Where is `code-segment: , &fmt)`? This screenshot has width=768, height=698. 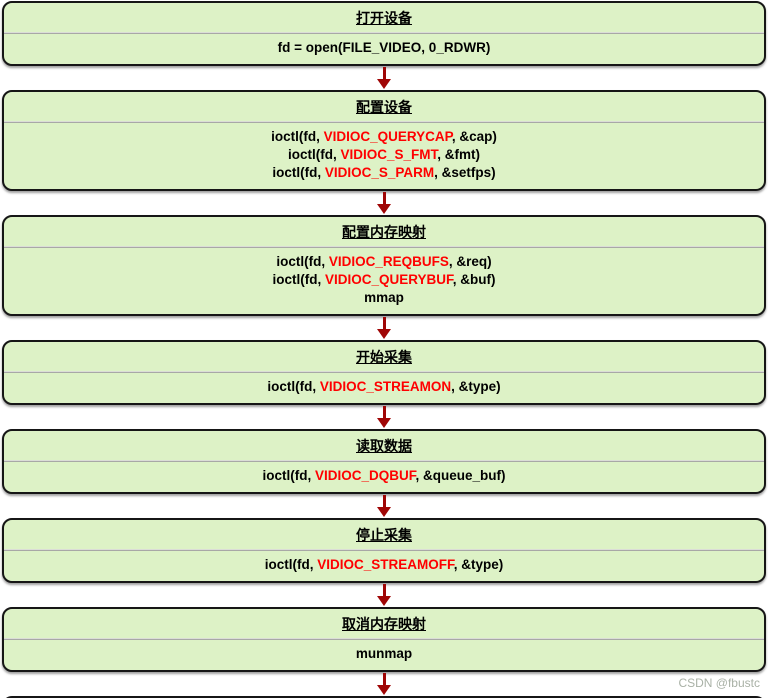 code-segment: , &fmt) is located at coordinates (459, 154).